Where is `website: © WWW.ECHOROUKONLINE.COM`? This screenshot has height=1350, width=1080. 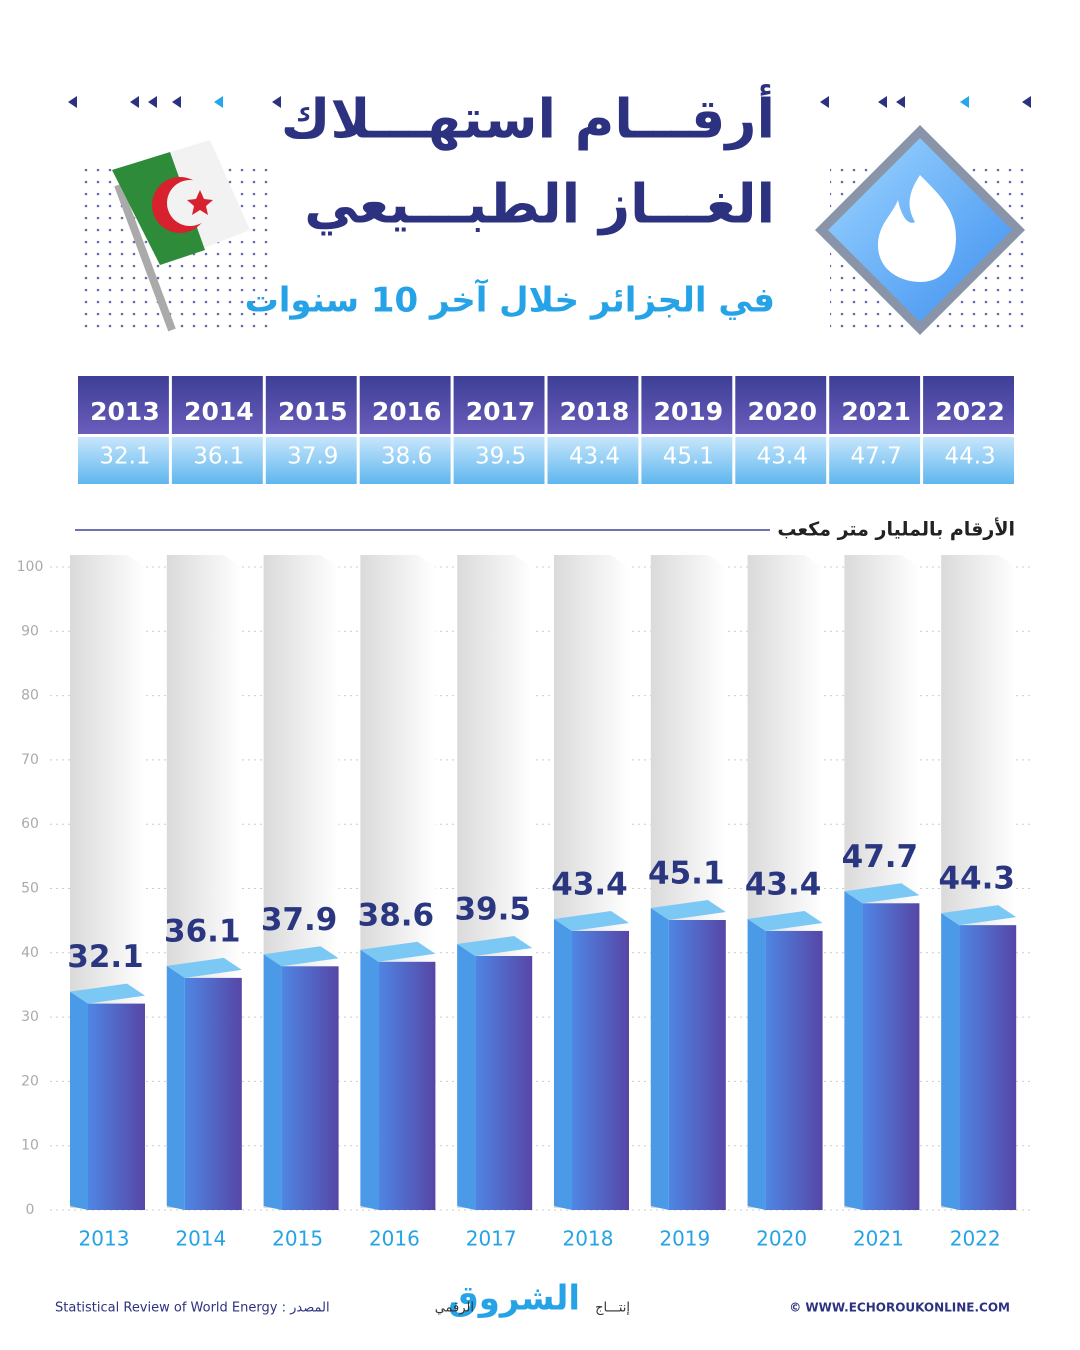 website: © WWW.ECHOROUKONLINE.COM is located at coordinates (899, 1308).